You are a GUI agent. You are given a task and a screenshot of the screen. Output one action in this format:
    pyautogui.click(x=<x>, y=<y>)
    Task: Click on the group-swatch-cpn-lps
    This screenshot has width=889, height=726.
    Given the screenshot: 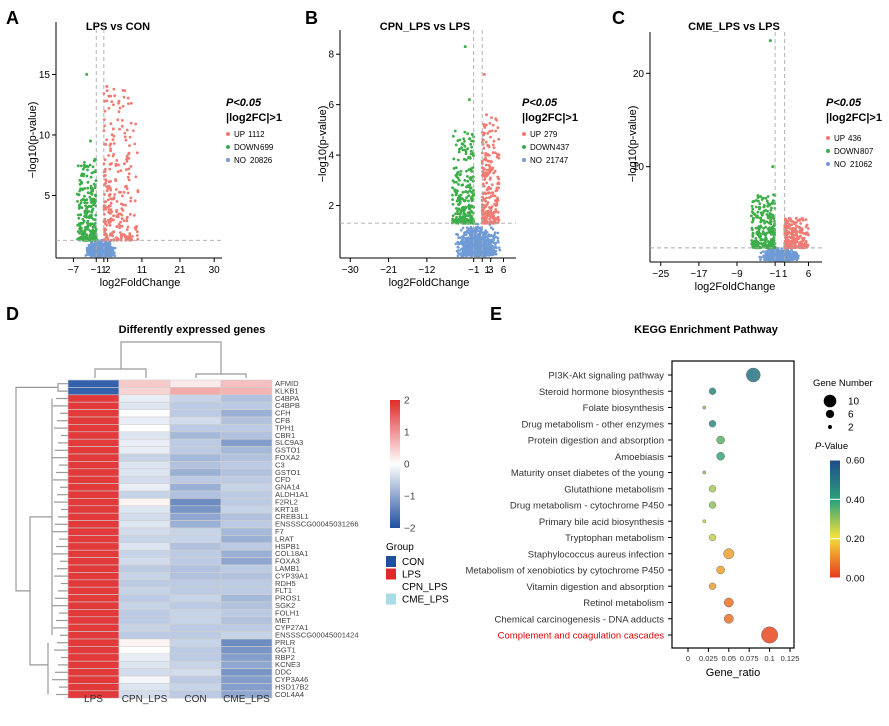 What is the action you would take?
    pyautogui.click(x=391, y=586)
    